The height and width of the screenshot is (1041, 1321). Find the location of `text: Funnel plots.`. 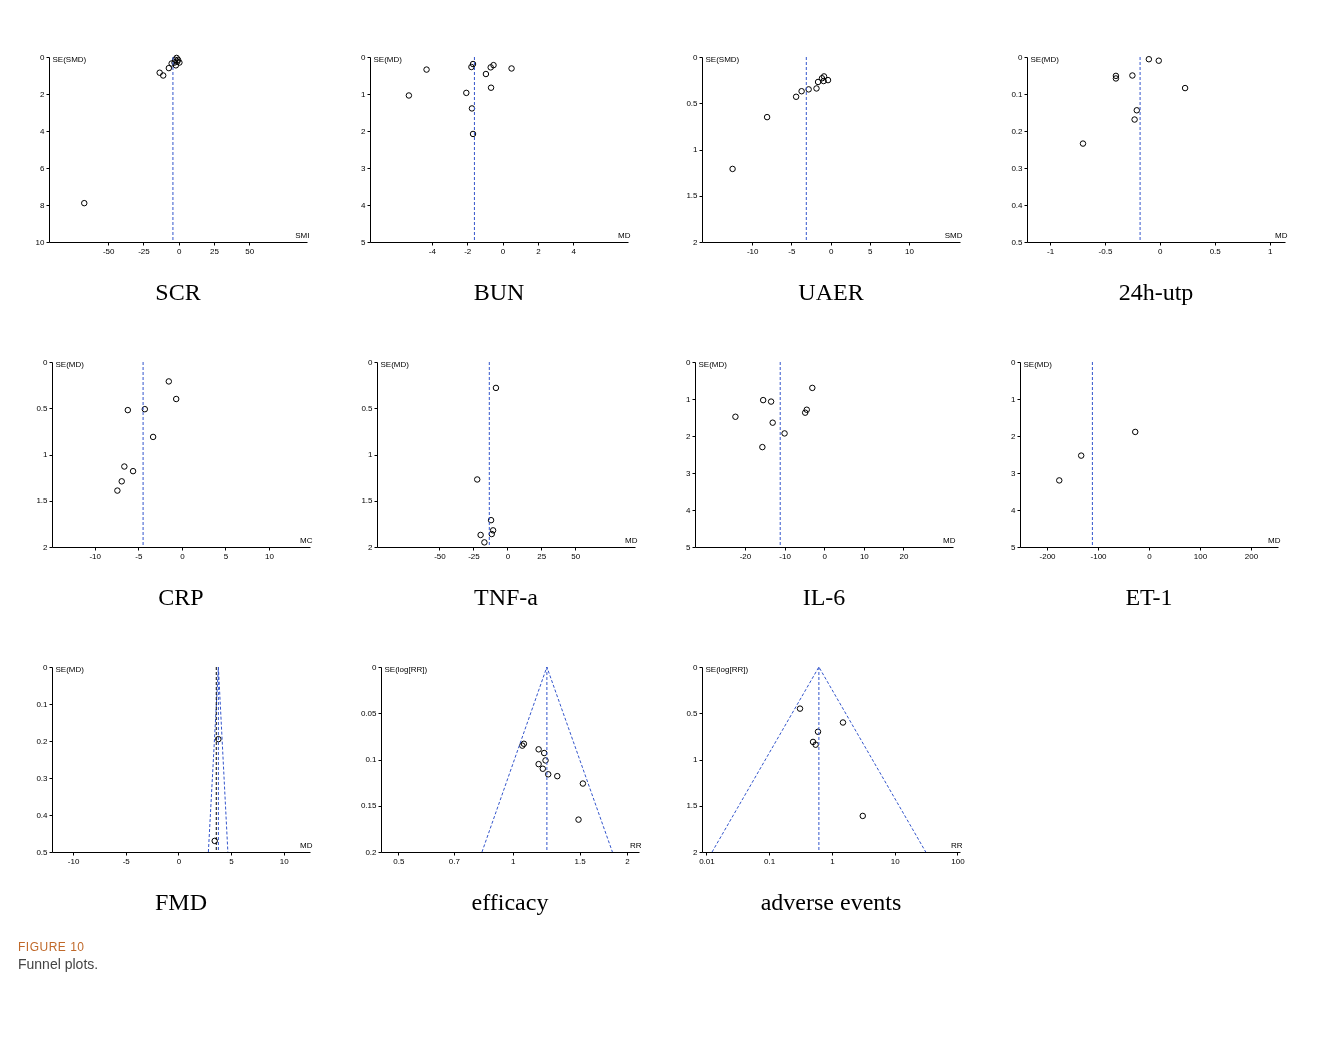

text: Funnel plots. is located at coordinates (59, 964).